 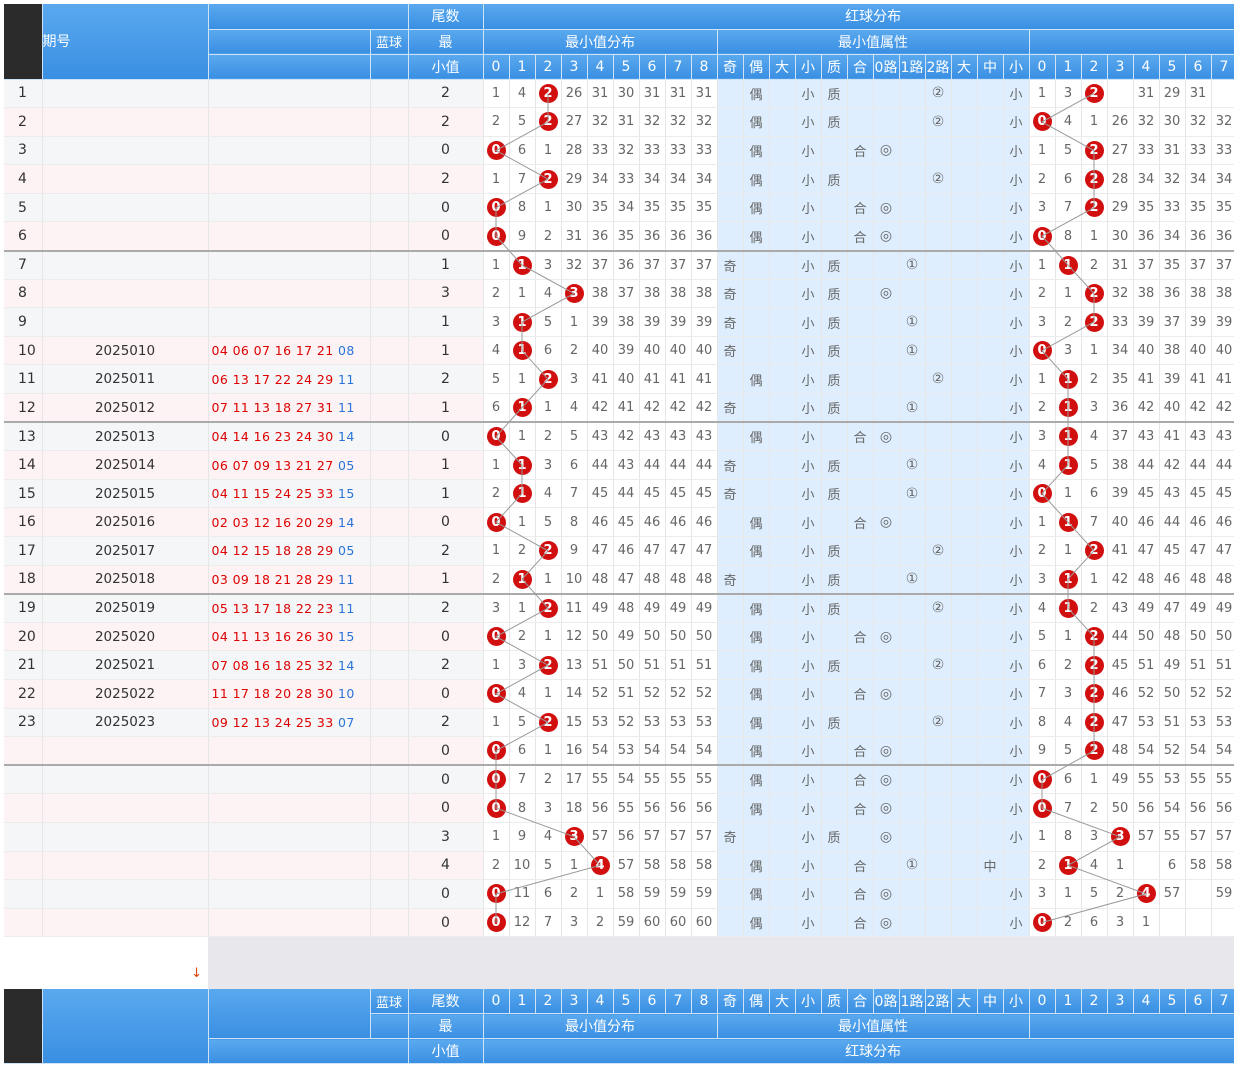 What do you see at coordinates (678, 694) in the screenshot?
I see `min-dist-cell: 52` at bounding box center [678, 694].